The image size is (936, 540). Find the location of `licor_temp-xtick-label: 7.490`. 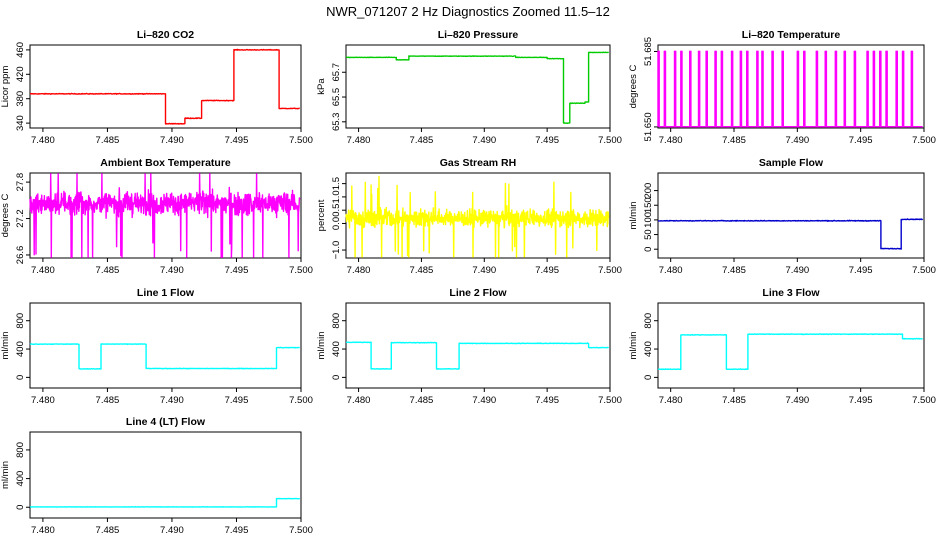

licor_temp-xtick-label: 7.490 is located at coordinates (797, 140).